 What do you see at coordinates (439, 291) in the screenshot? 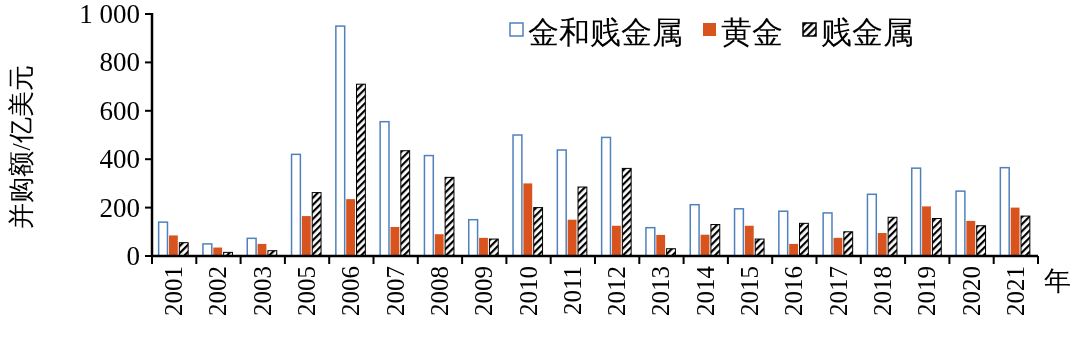
I see `x-tick-label: 2008` at bounding box center [439, 291].